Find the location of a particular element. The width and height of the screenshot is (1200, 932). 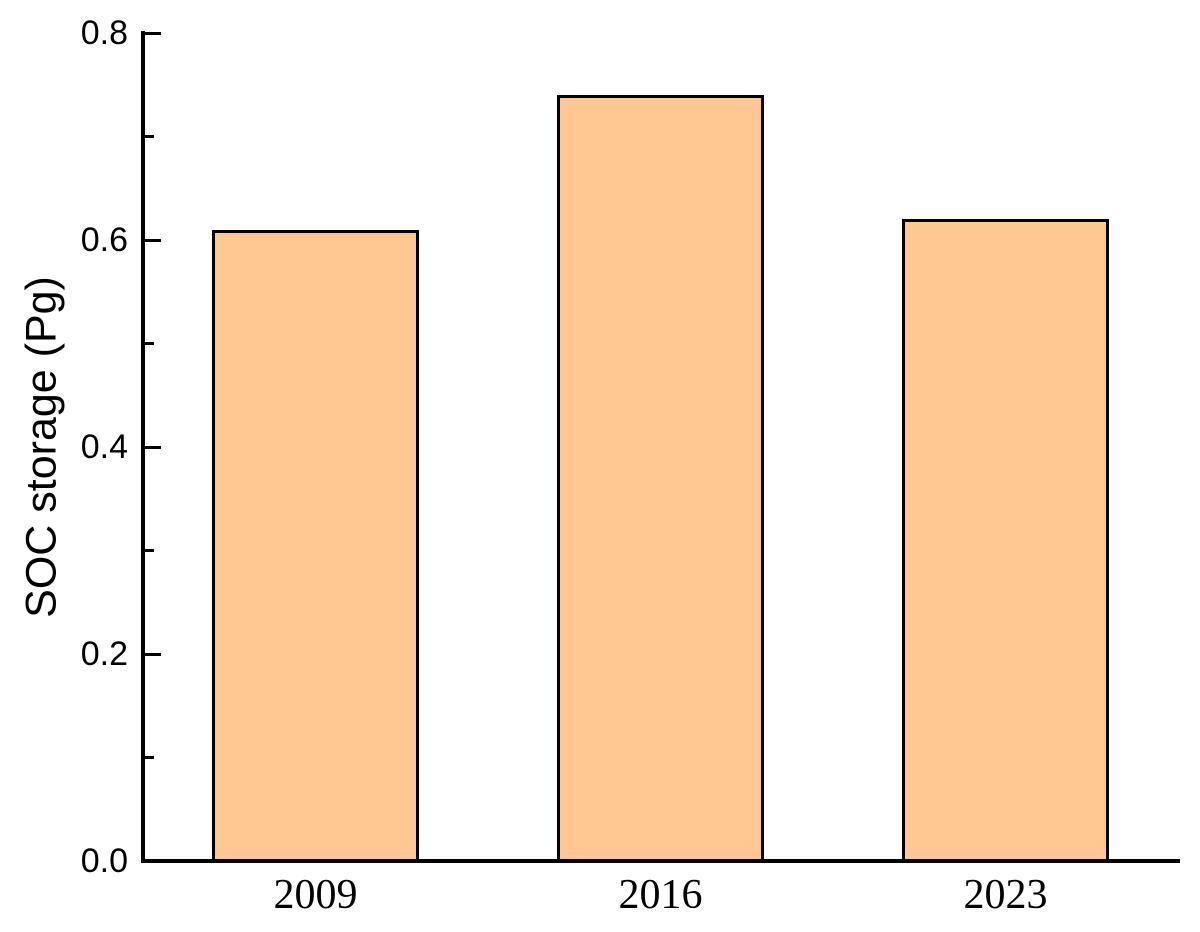

y-axis-line is located at coordinates (143, 447).